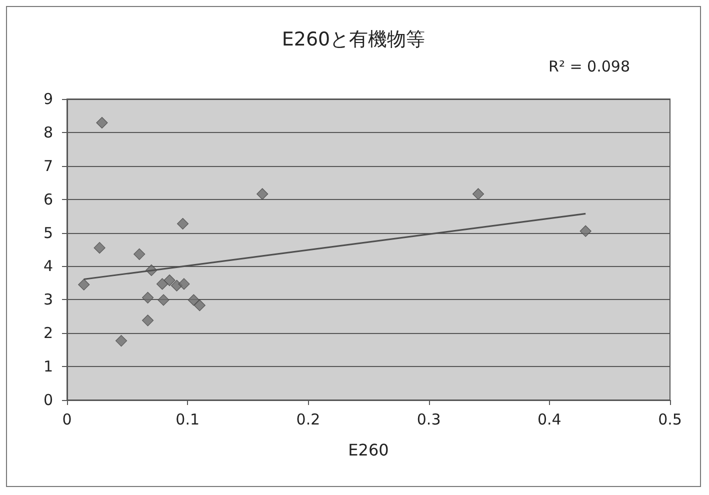 Image resolution: width=709 pixels, height=495 pixels. What do you see at coordinates (48, 299) in the screenshot?
I see `y-tick-label: 3` at bounding box center [48, 299].